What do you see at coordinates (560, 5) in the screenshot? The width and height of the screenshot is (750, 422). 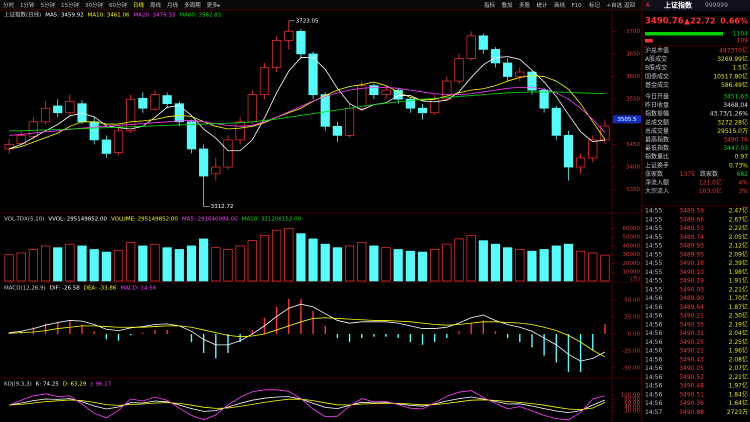 I see `tool-button: 画线` at bounding box center [560, 5].